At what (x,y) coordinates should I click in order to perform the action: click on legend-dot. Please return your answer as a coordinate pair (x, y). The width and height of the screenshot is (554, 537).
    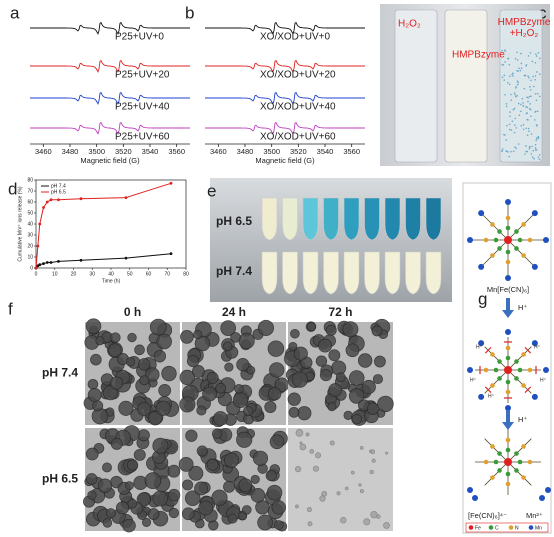
    Looking at the image, I should click on (511, 527).